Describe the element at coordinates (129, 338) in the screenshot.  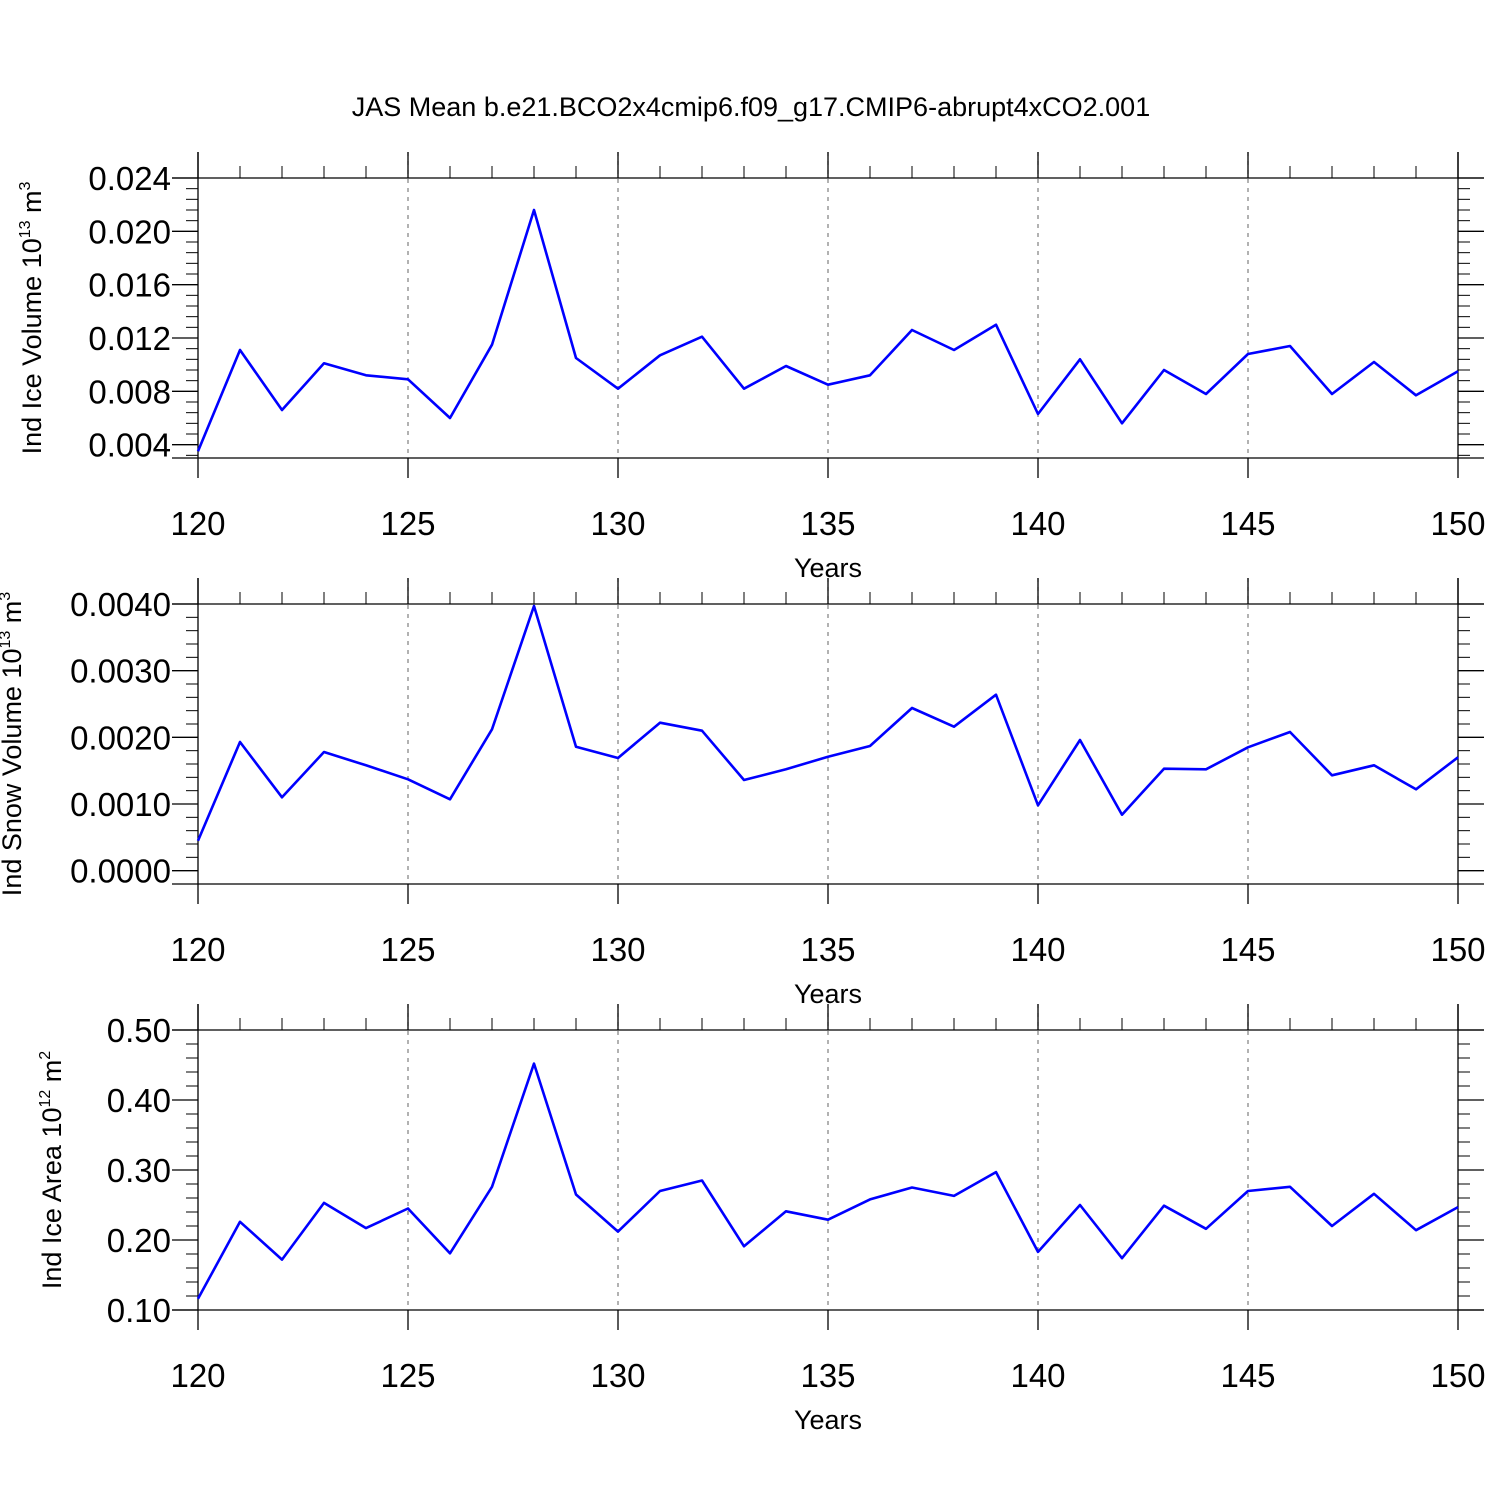
I see `y-tick-label: 0.012` at that location.